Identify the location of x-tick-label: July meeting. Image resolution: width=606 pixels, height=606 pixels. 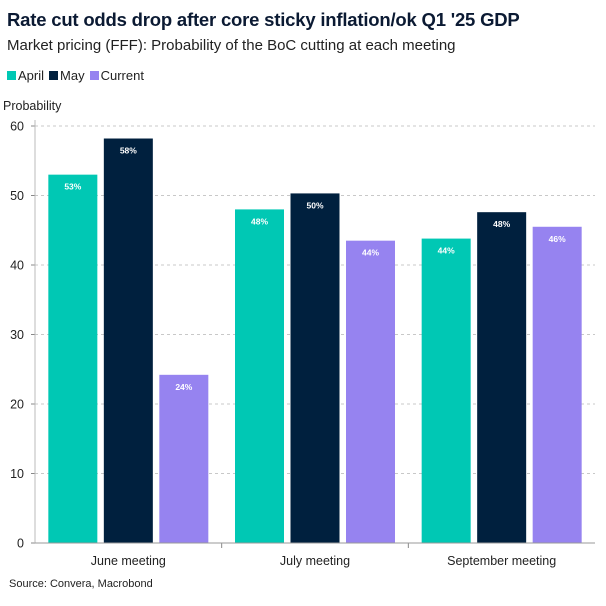
(315, 561).